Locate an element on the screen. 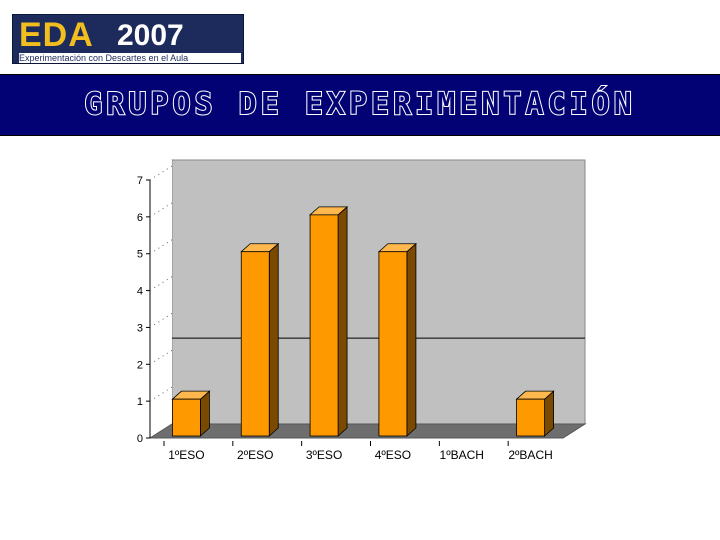  logo-subtitle: Experimentación con Descartes en el Aula is located at coordinates (130, 58).